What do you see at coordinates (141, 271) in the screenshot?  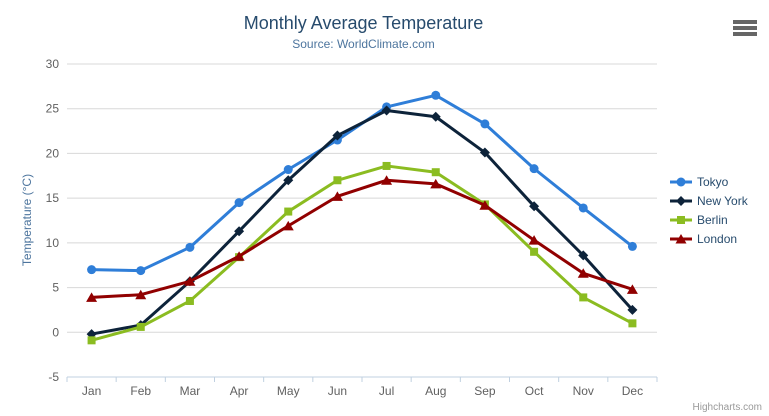 I see `marker-tokyo-Feb` at bounding box center [141, 271].